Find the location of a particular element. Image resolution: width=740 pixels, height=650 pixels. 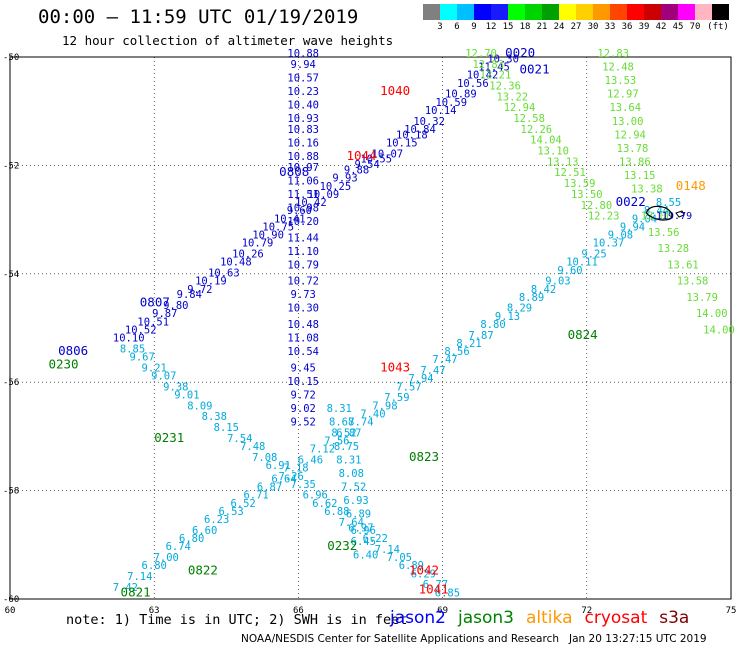

x-tick-label: 75 is located at coordinates (731, 611).